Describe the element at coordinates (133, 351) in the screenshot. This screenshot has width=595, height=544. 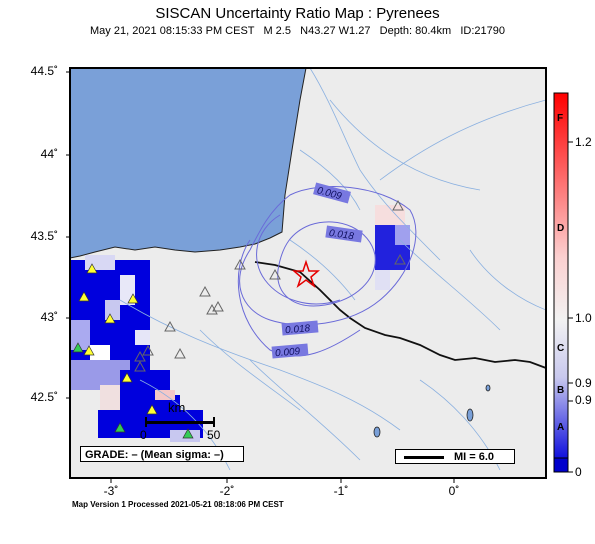
I see `station-triangles-active` at that location.